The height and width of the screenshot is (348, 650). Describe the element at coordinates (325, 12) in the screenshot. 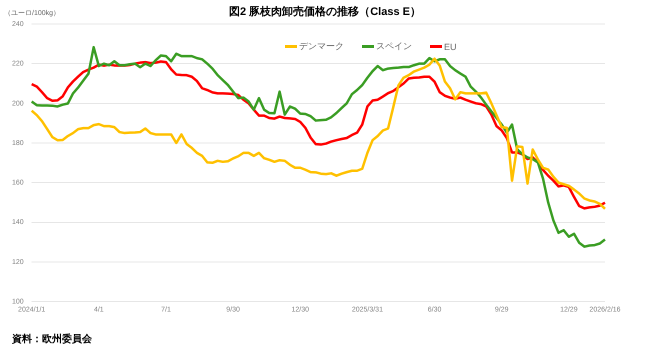

I see `chart-title: 図2 豚枝肉卸売価格の推移（Class E）` at that location.